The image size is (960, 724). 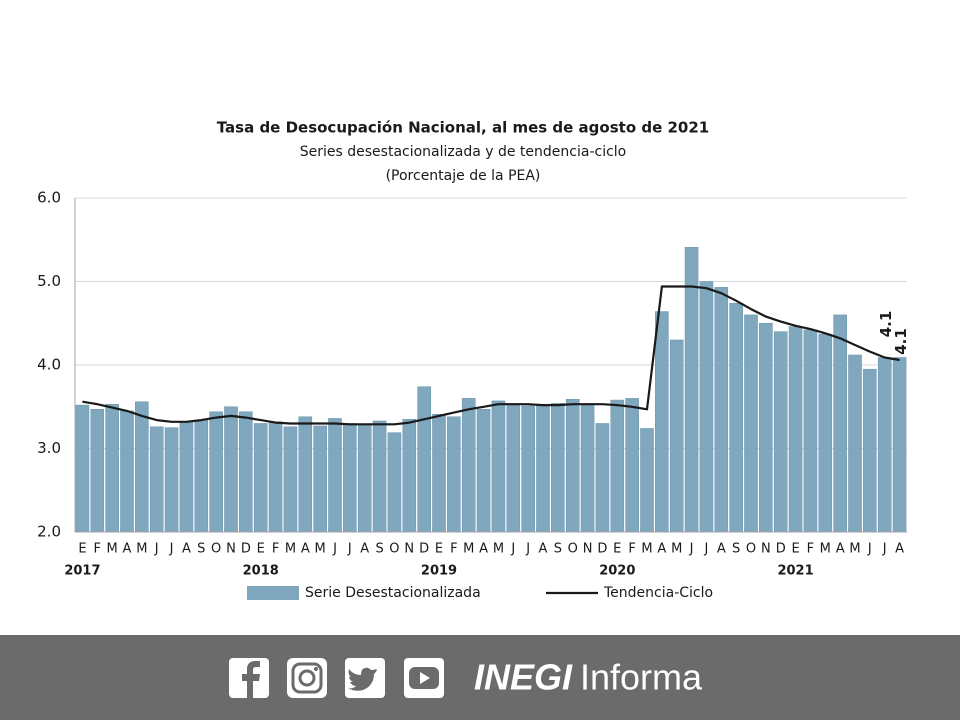 I want to click on twitter-icon, so click(x=365, y=678).